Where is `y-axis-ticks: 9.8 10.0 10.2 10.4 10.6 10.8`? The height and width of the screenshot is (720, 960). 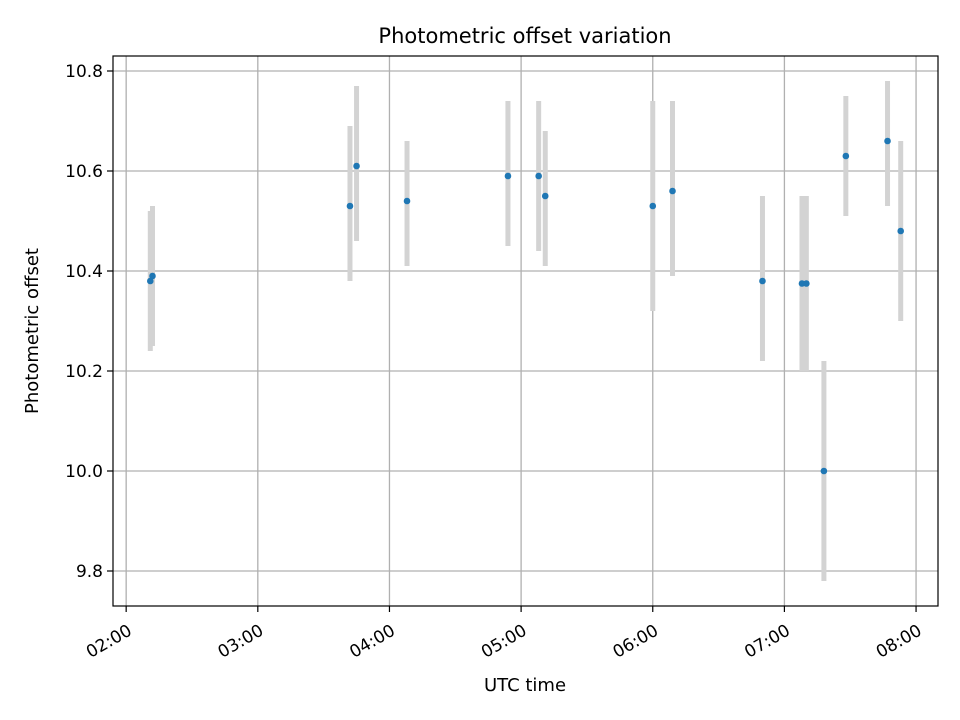 y-axis-ticks: 9.8 10.0 10.2 10.4 10.6 10.8 is located at coordinates (89, 322).